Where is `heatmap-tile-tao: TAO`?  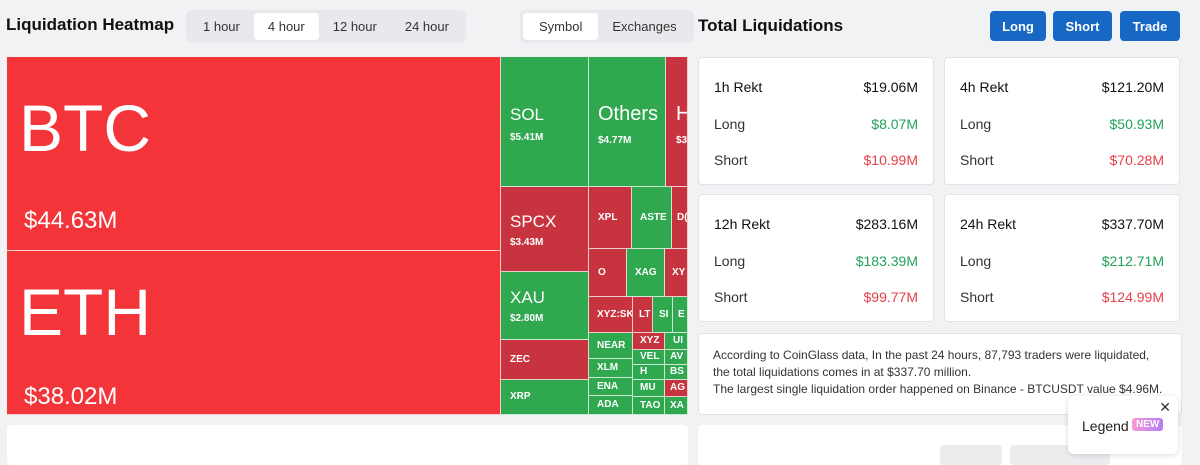 heatmap-tile-tao: TAO is located at coordinates (649, 406).